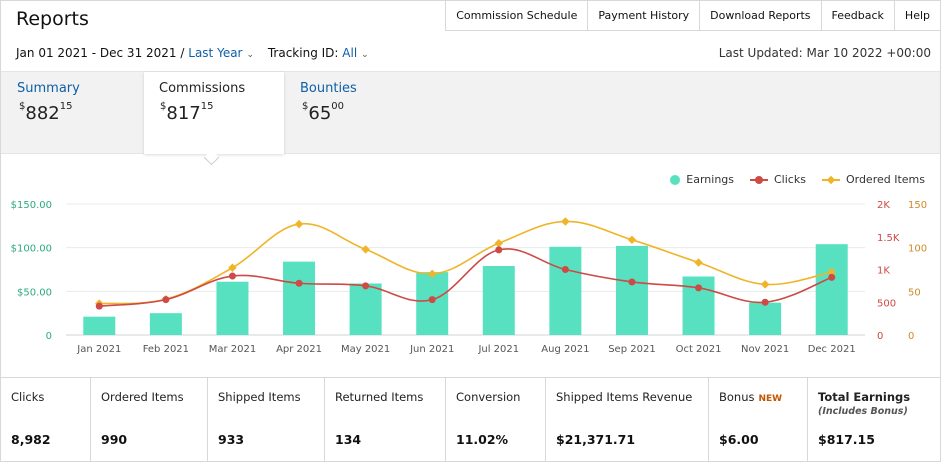 The width and height of the screenshot is (941, 462). What do you see at coordinates (42, 113) in the screenshot?
I see `amount-whole: 882` at bounding box center [42, 113].